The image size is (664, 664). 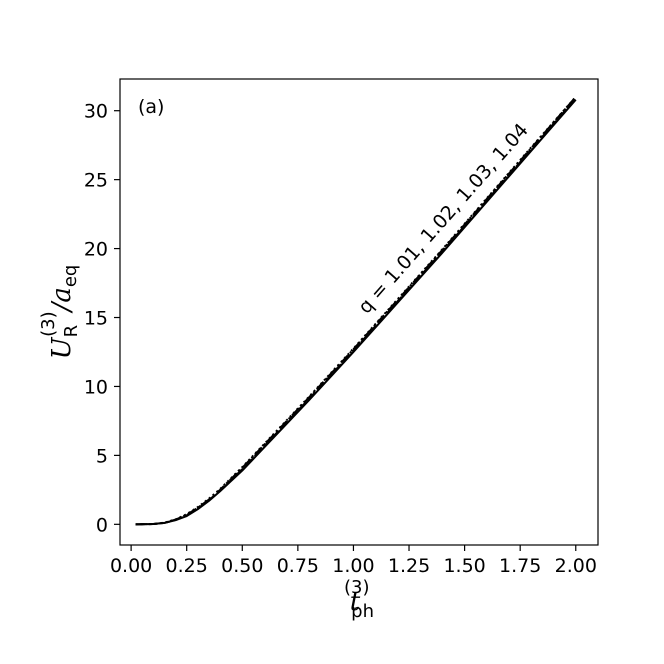 I want to click on y-tick-label: 10, so click(x=96, y=387).